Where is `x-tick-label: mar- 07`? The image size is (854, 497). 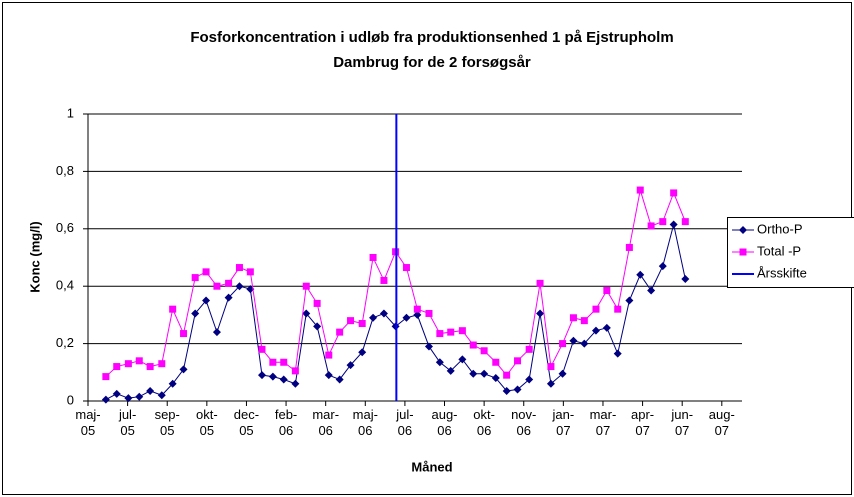
x-tick-label: mar- 07 is located at coordinates (603, 422).